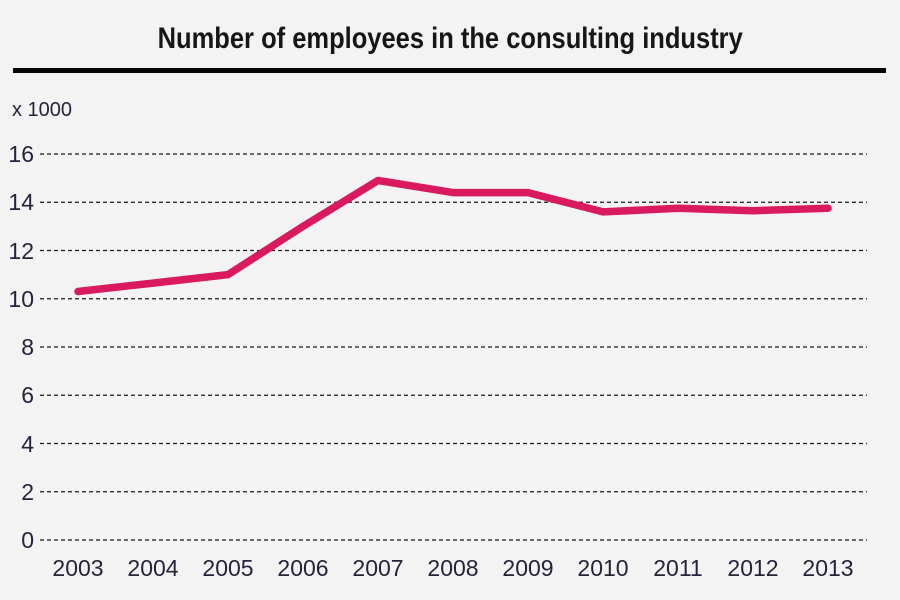 Image resolution: width=900 pixels, height=600 pixels. What do you see at coordinates (21, 202) in the screenshot?
I see `y-tick-label: 14` at bounding box center [21, 202].